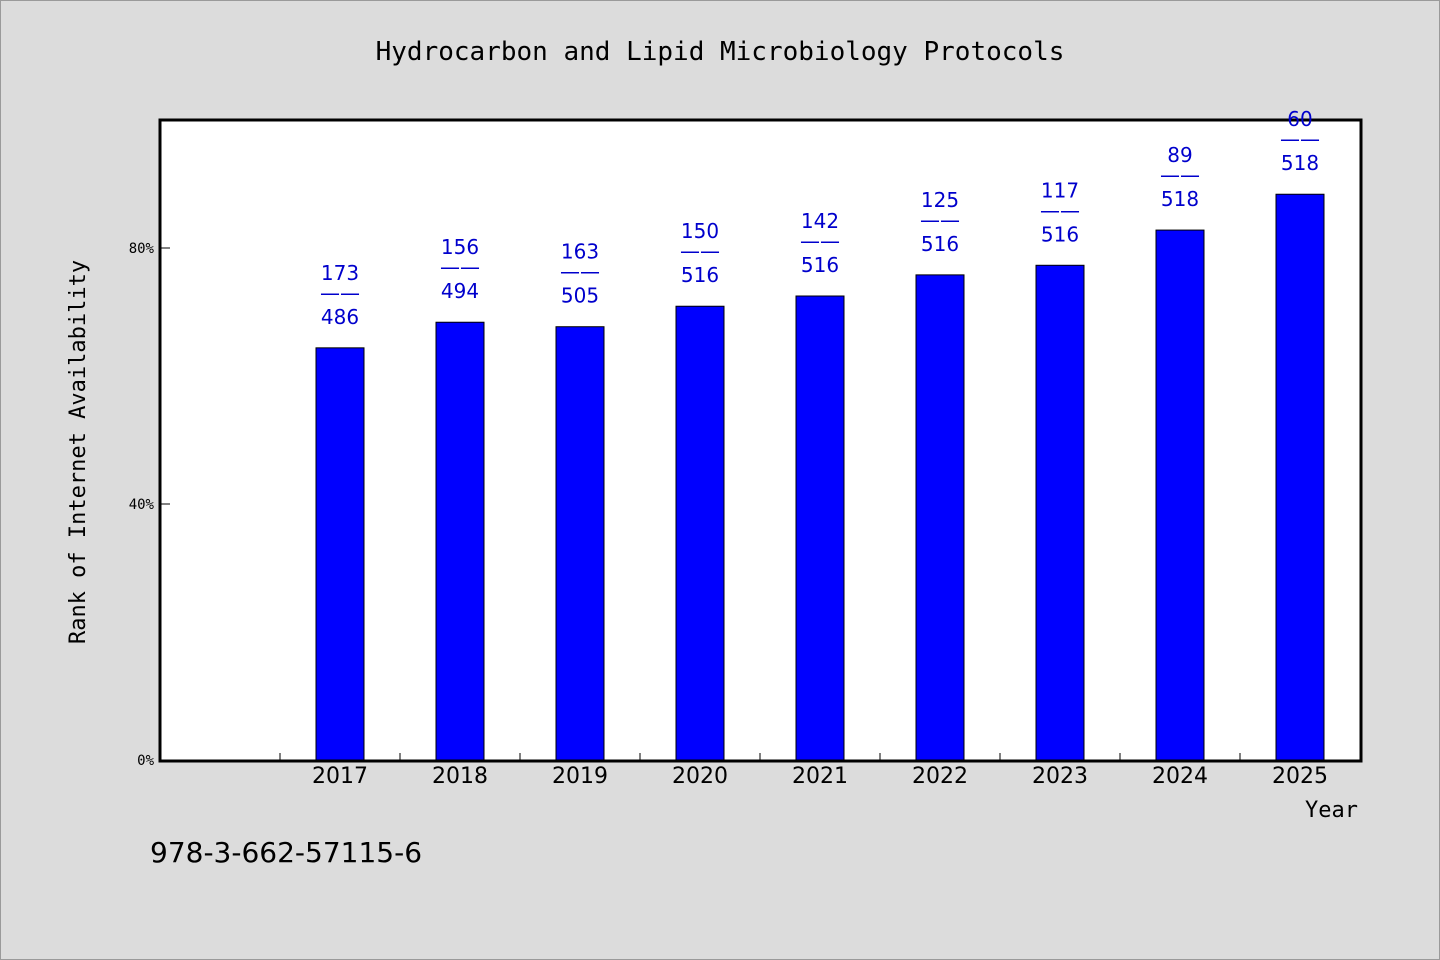 This screenshot has height=960, width=1440. What do you see at coordinates (460, 247) in the screenshot?
I see `data-label-top: 156` at bounding box center [460, 247].